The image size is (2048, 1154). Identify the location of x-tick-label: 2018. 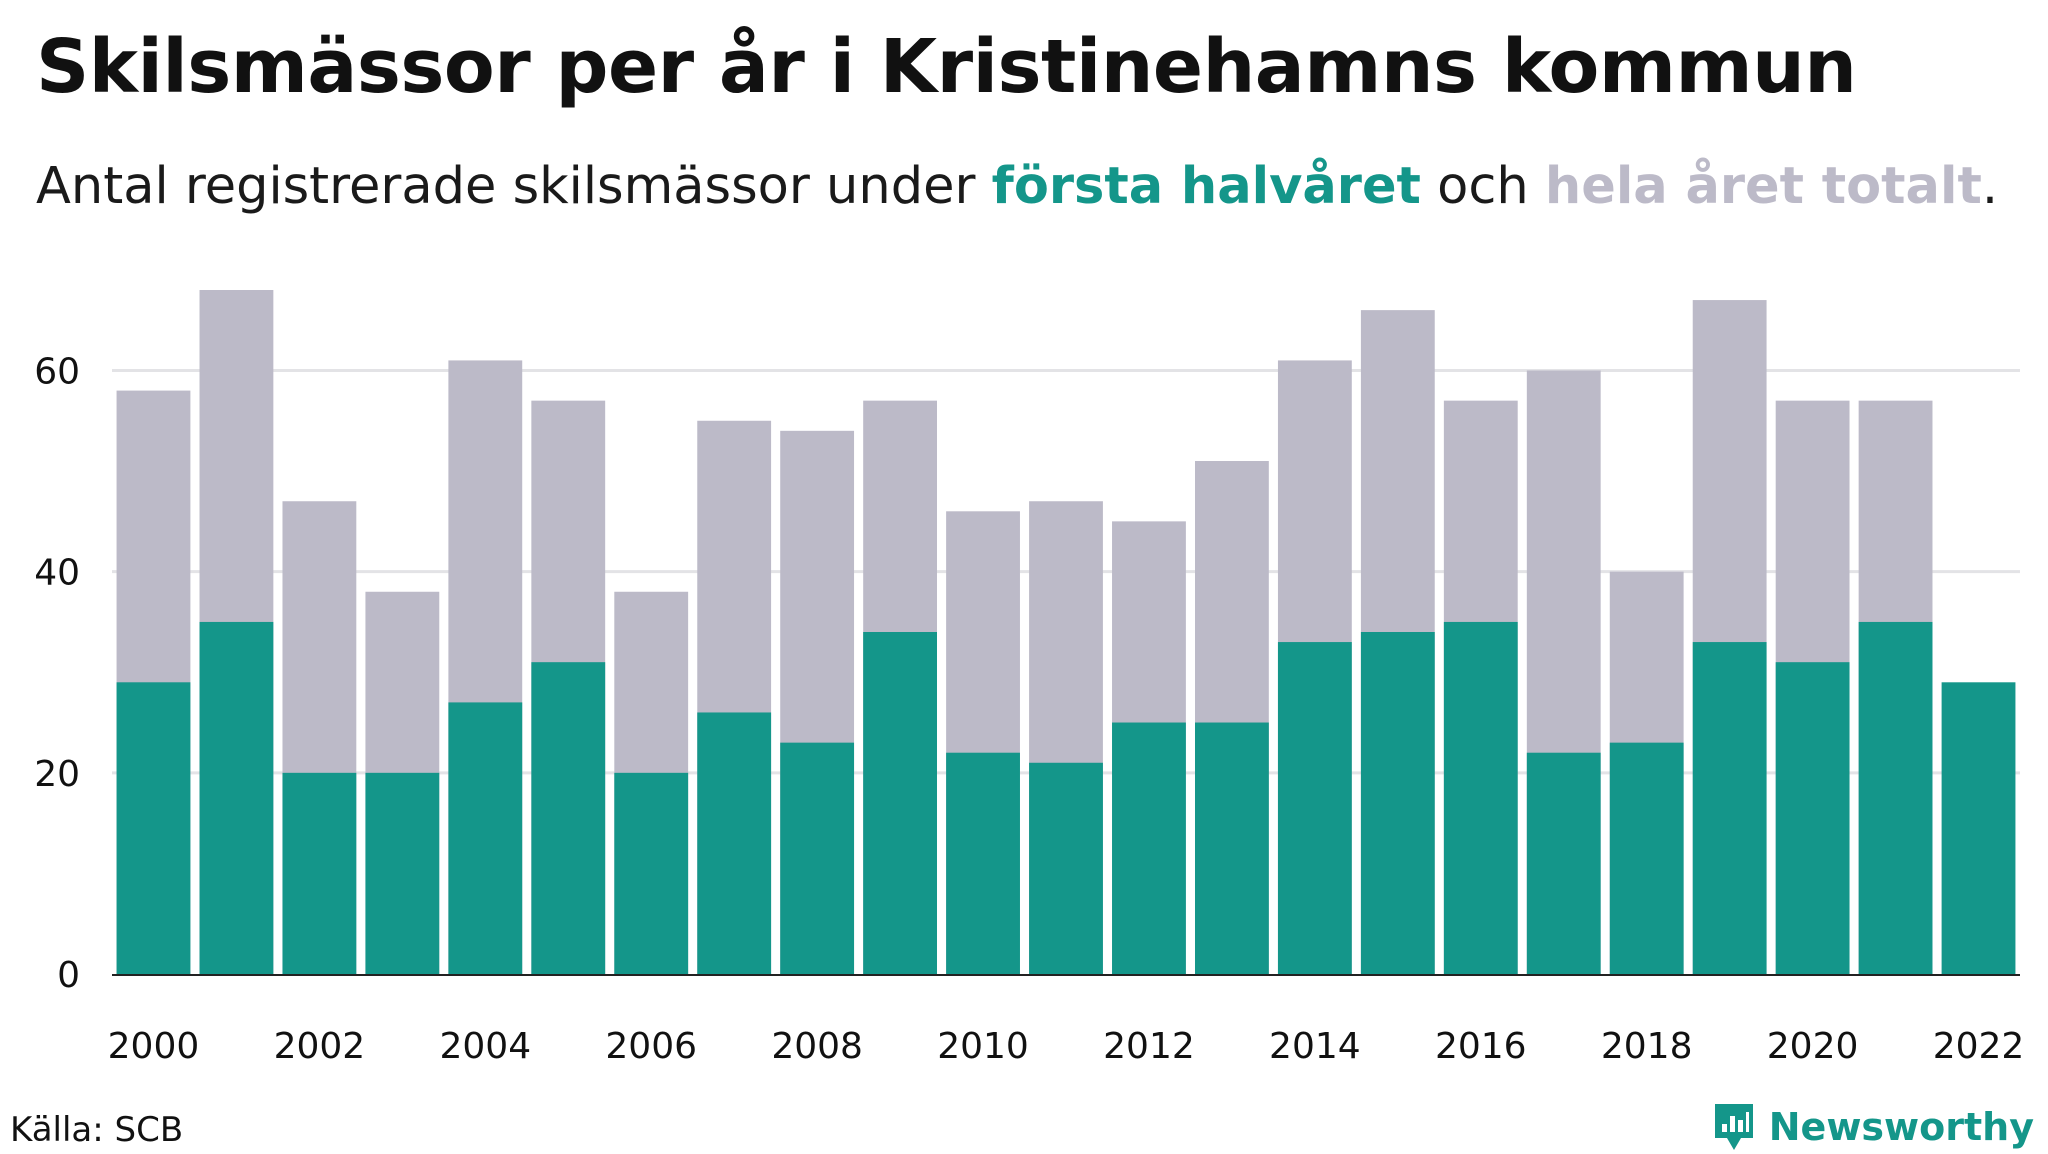
(1647, 1046).